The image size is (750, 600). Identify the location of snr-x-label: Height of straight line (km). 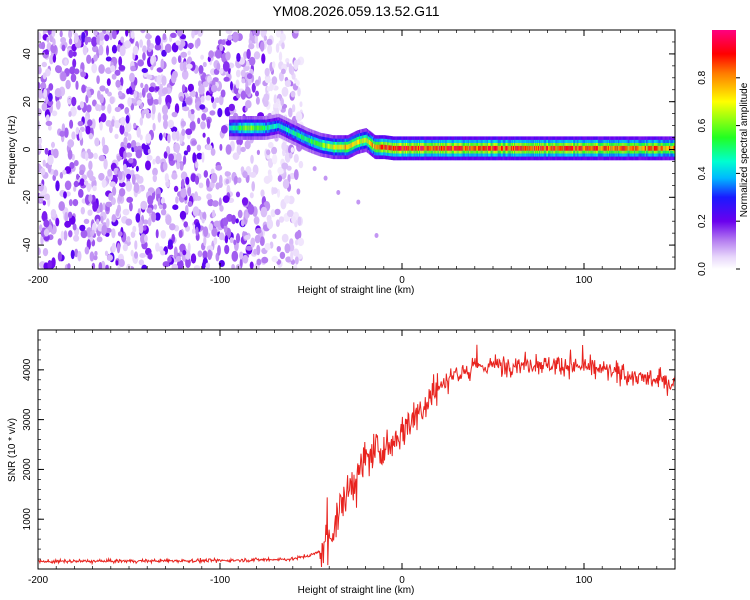
(356, 590).